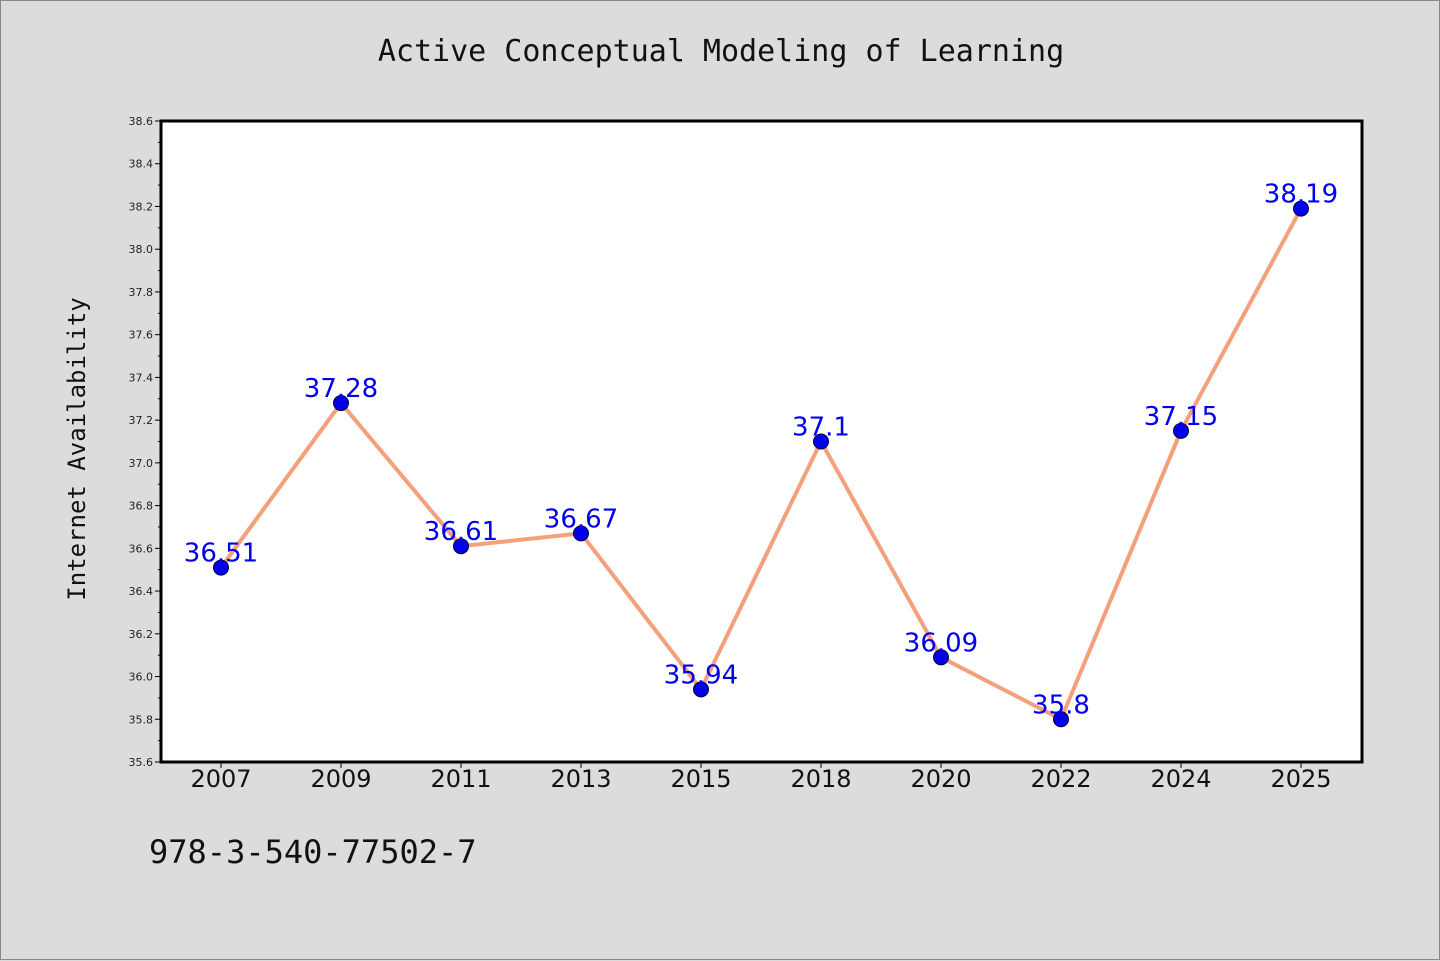  I want to click on x-axis: 2007 2009 2011 2013 2015 2018 2020 2022 2024 2025, so click(761, 777).